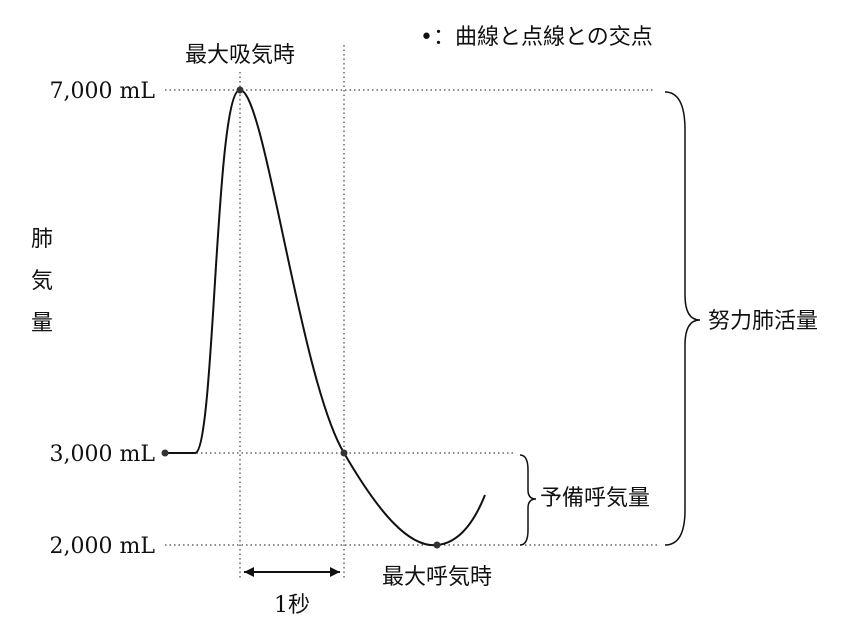  What do you see at coordinates (103, 454) in the screenshot?
I see `y-label: 3,000 mL` at bounding box center [103, 454].